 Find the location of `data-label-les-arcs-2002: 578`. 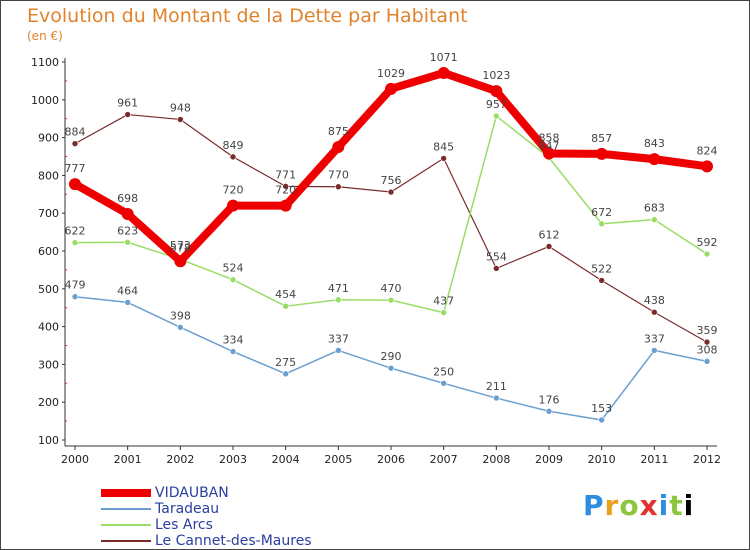

data-label-les-arcs-2002: 578 is located at coordinates (180, 247).